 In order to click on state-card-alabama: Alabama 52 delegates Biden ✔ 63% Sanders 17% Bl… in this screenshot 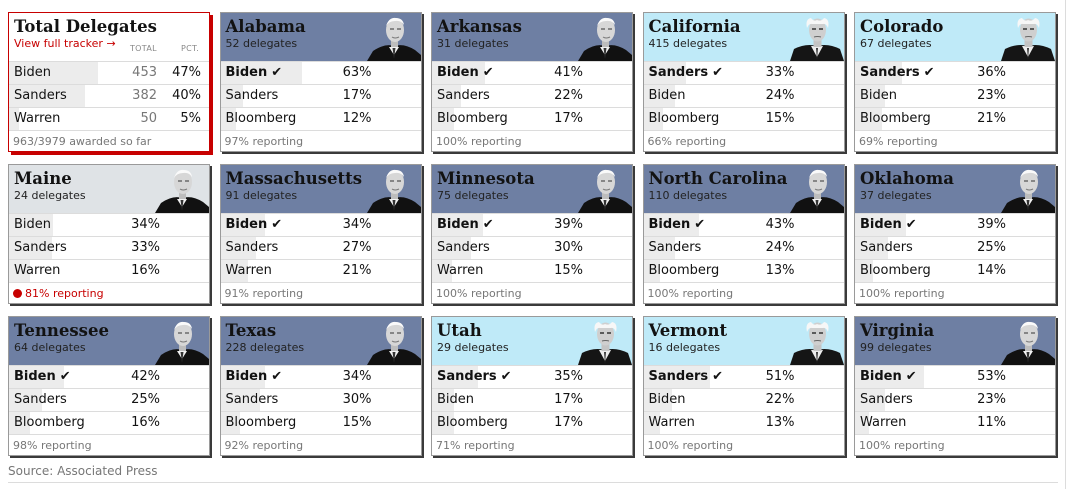, I will do `click(320, 82)`.